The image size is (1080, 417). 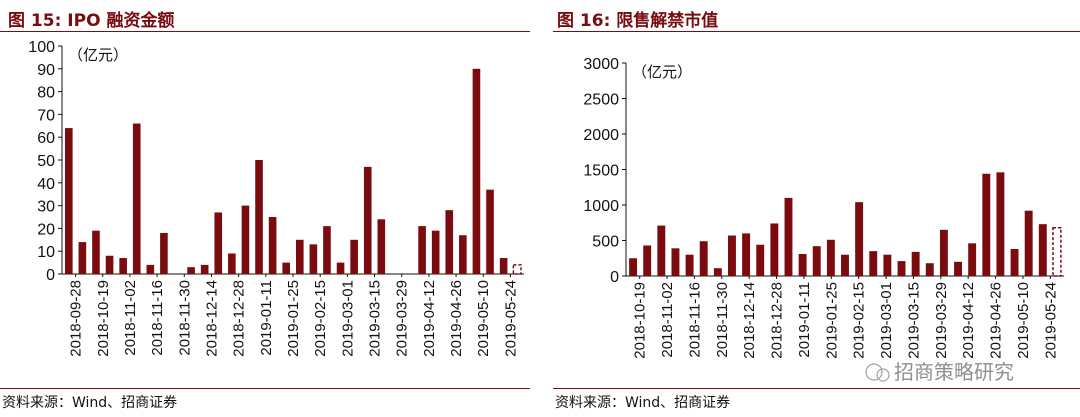 I want to click on x-tick-label: 2019-01-25, so click(x=293, y=318).